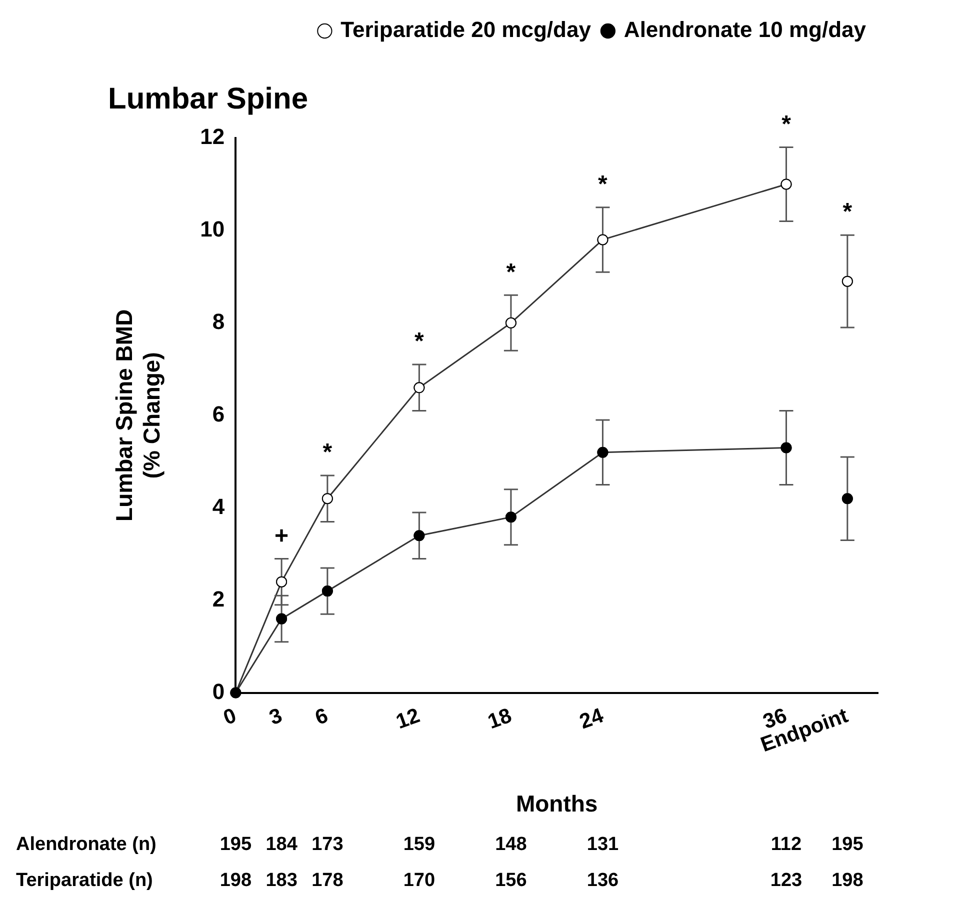 Image resolution: width=977 pixels, height=914 pixels. What do you see at coordinates (208, 99) in the screenshot?
I see `chart-title: Lumbar Spine` at bounding box center [208, 99].